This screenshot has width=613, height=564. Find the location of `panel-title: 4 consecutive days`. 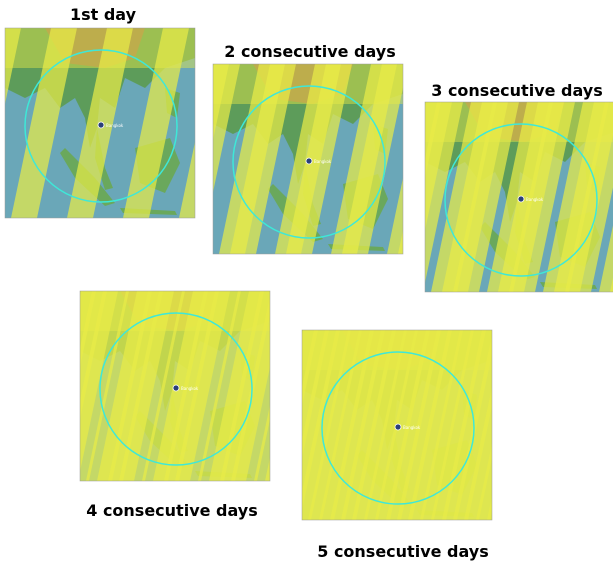

panel-title: 4 consecutive days is located at coordinates (172, 510).